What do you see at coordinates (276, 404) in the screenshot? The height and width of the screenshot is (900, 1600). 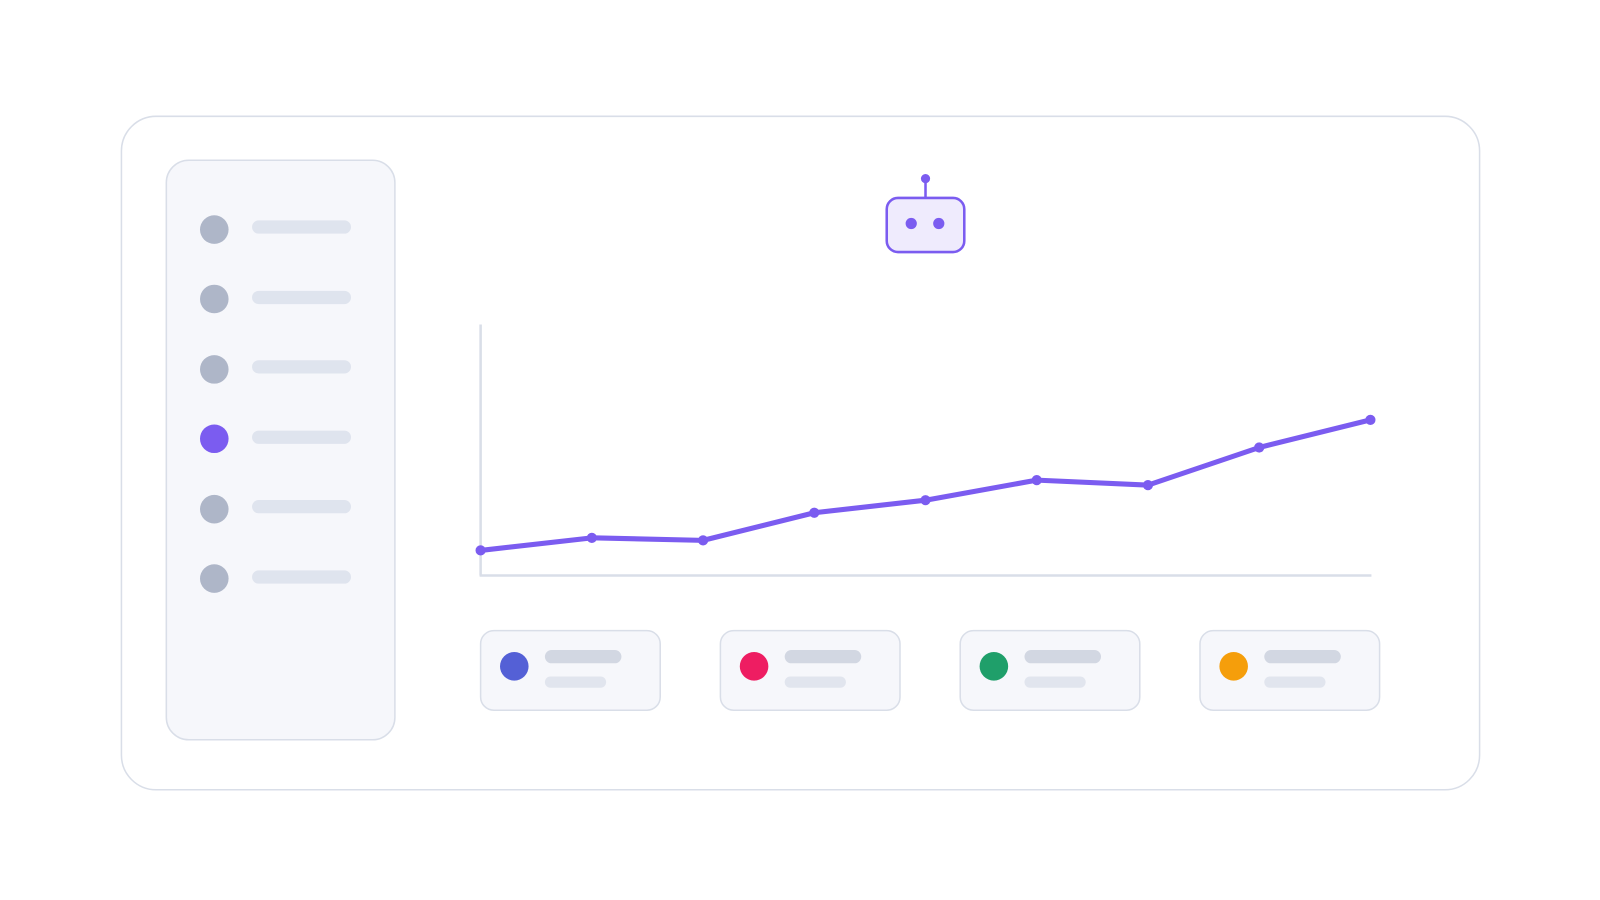 I see `sidebar-items` at bounding box center [276, 404].